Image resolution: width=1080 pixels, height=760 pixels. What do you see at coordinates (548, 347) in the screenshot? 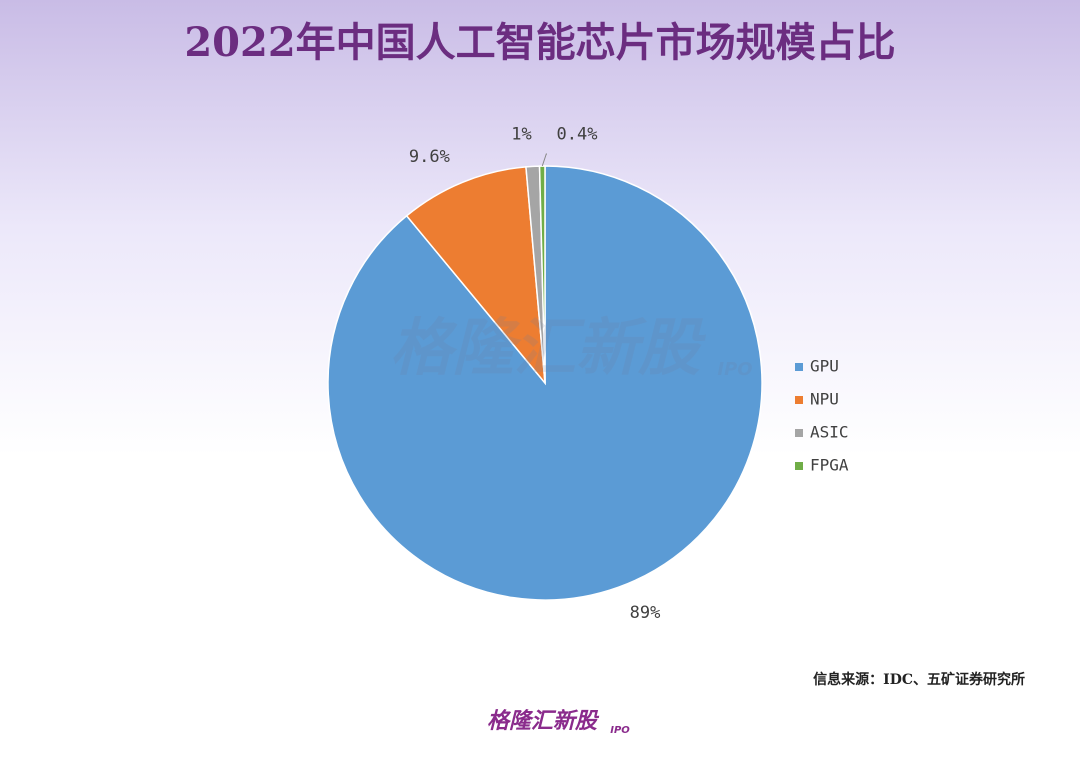
I see `watermark: 格隆汇新股` at bounding box center [548, 347].